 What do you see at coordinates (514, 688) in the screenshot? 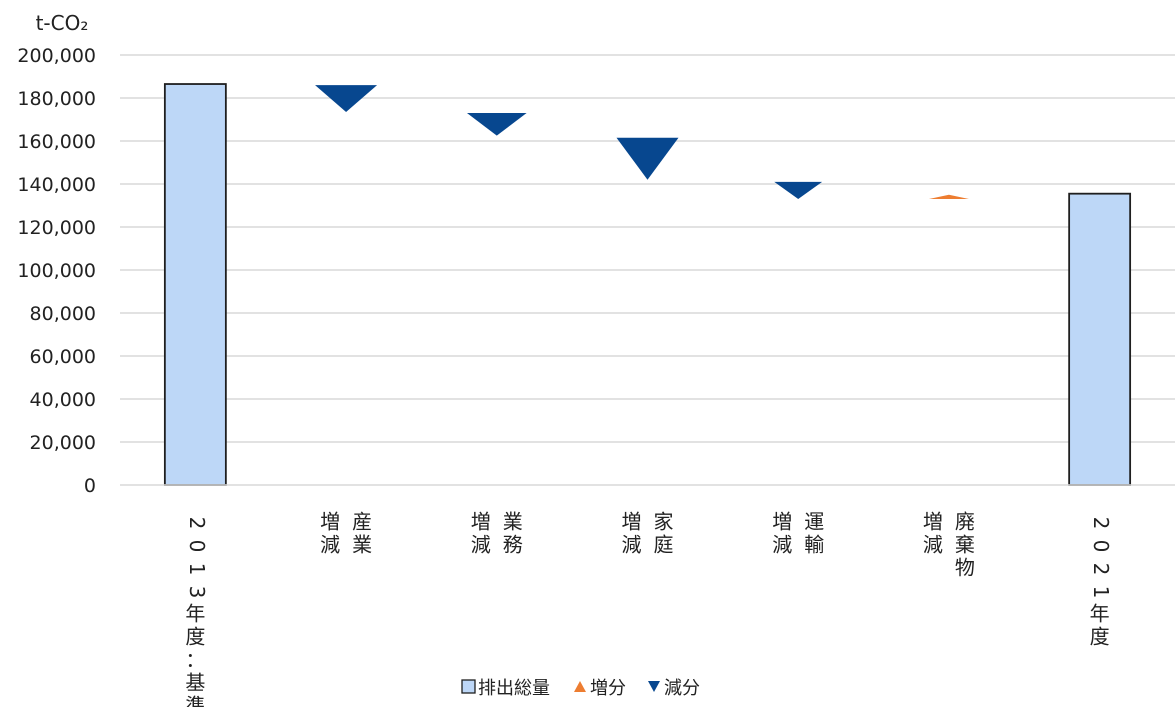
I see `legend-label: 排出総量` at bounding box center [514, 688].